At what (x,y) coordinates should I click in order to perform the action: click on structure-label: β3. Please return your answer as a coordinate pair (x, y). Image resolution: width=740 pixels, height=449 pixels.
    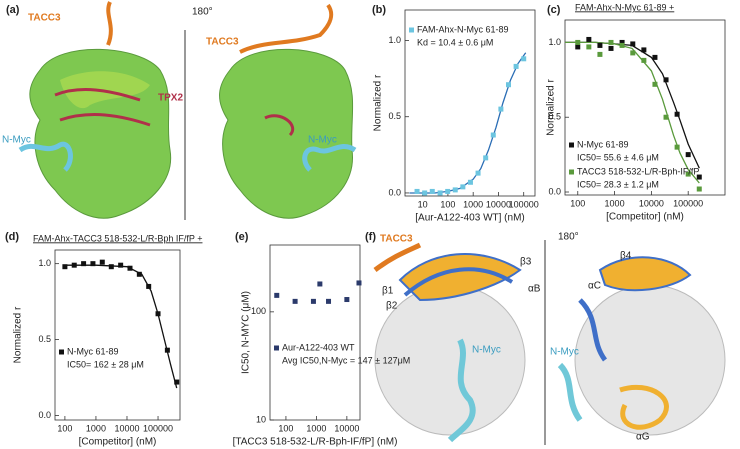
    Looking at the image, I should click on (526, 262).